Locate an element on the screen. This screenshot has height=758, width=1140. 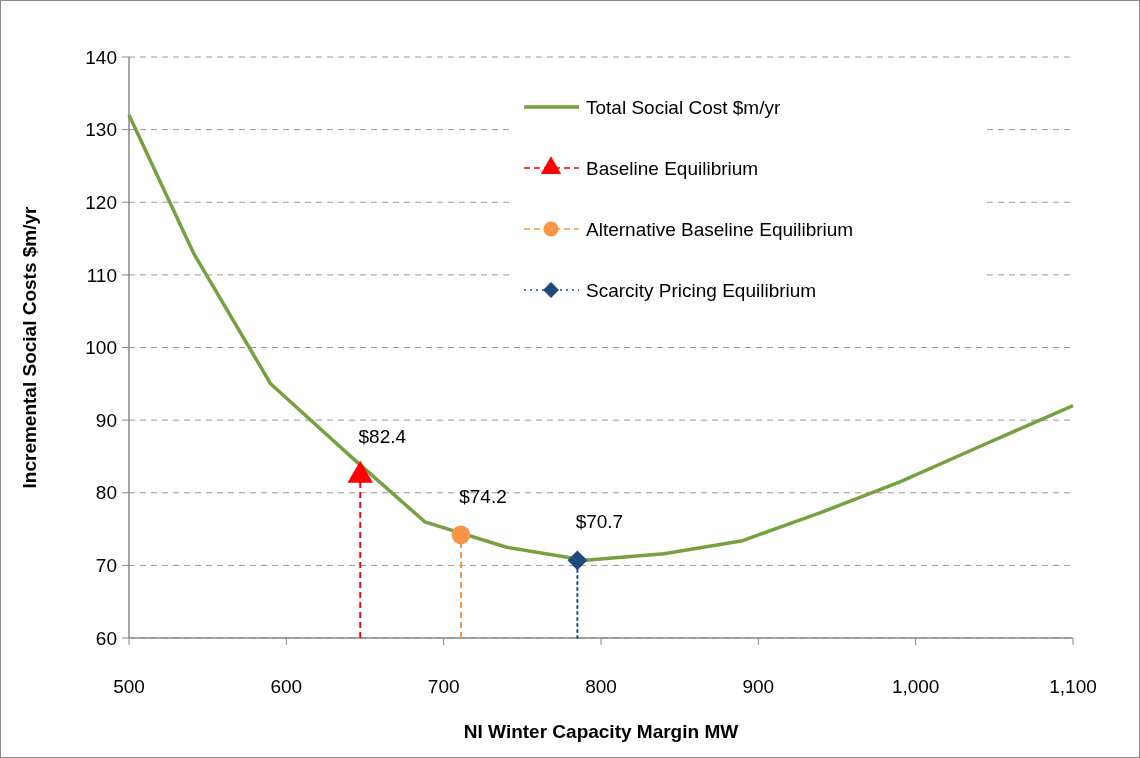
y-axis-title: Incremental Social Costs $m/yr is located at coordinates (29, 347).